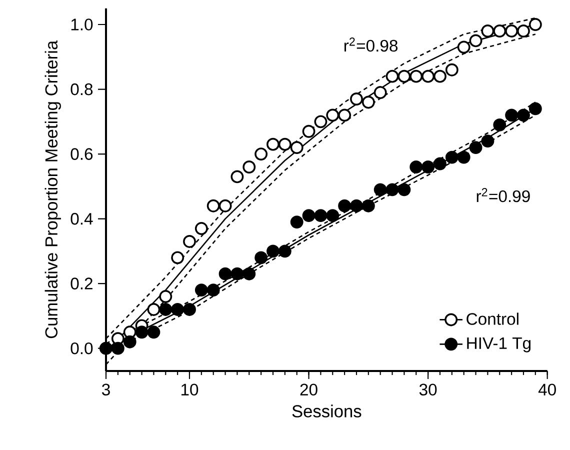  What do you see at coordinates (81, 154) in the screenshot?
I see `y-tick-label: 0.6` at bounding box center [81, 154].